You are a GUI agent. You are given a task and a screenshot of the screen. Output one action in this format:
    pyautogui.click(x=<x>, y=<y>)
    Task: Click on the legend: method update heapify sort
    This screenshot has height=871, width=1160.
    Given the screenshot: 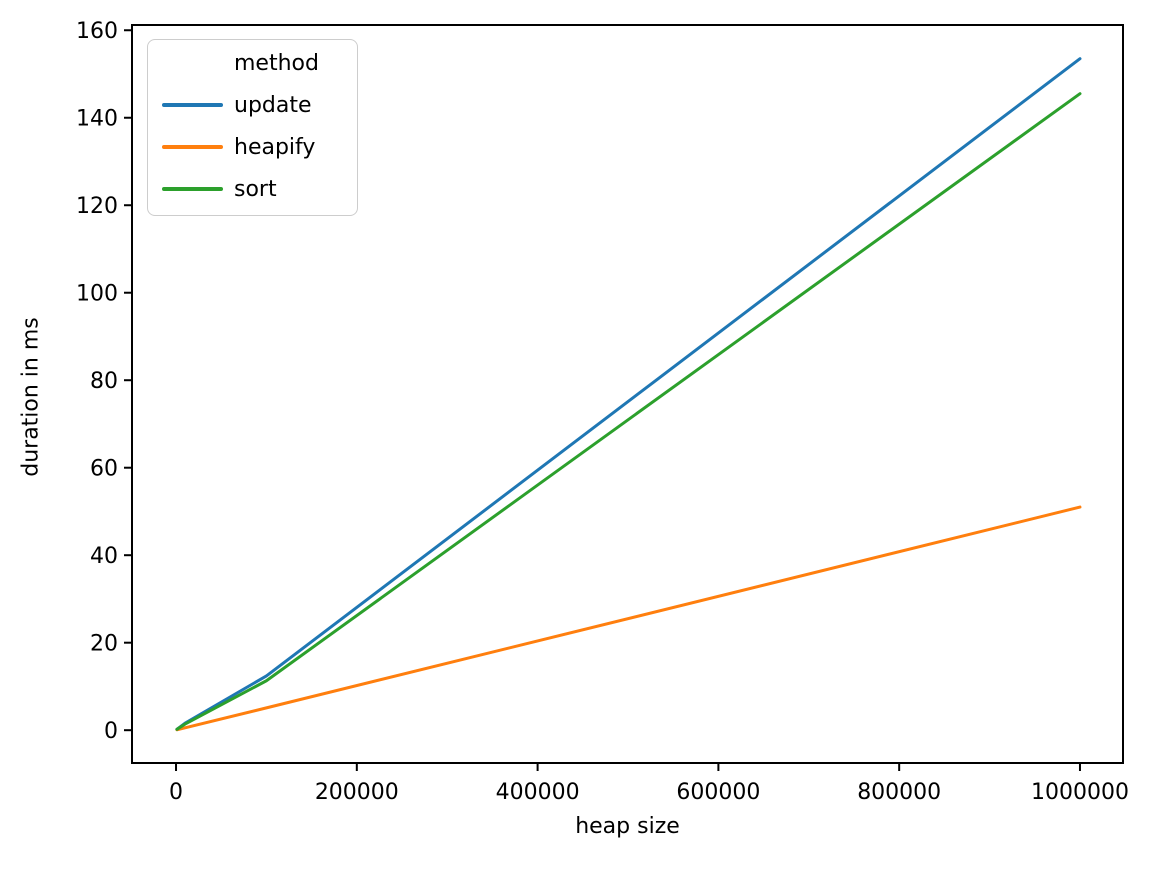 What is the action you would take?
    pyautogui.click(x=252, y=127)
    